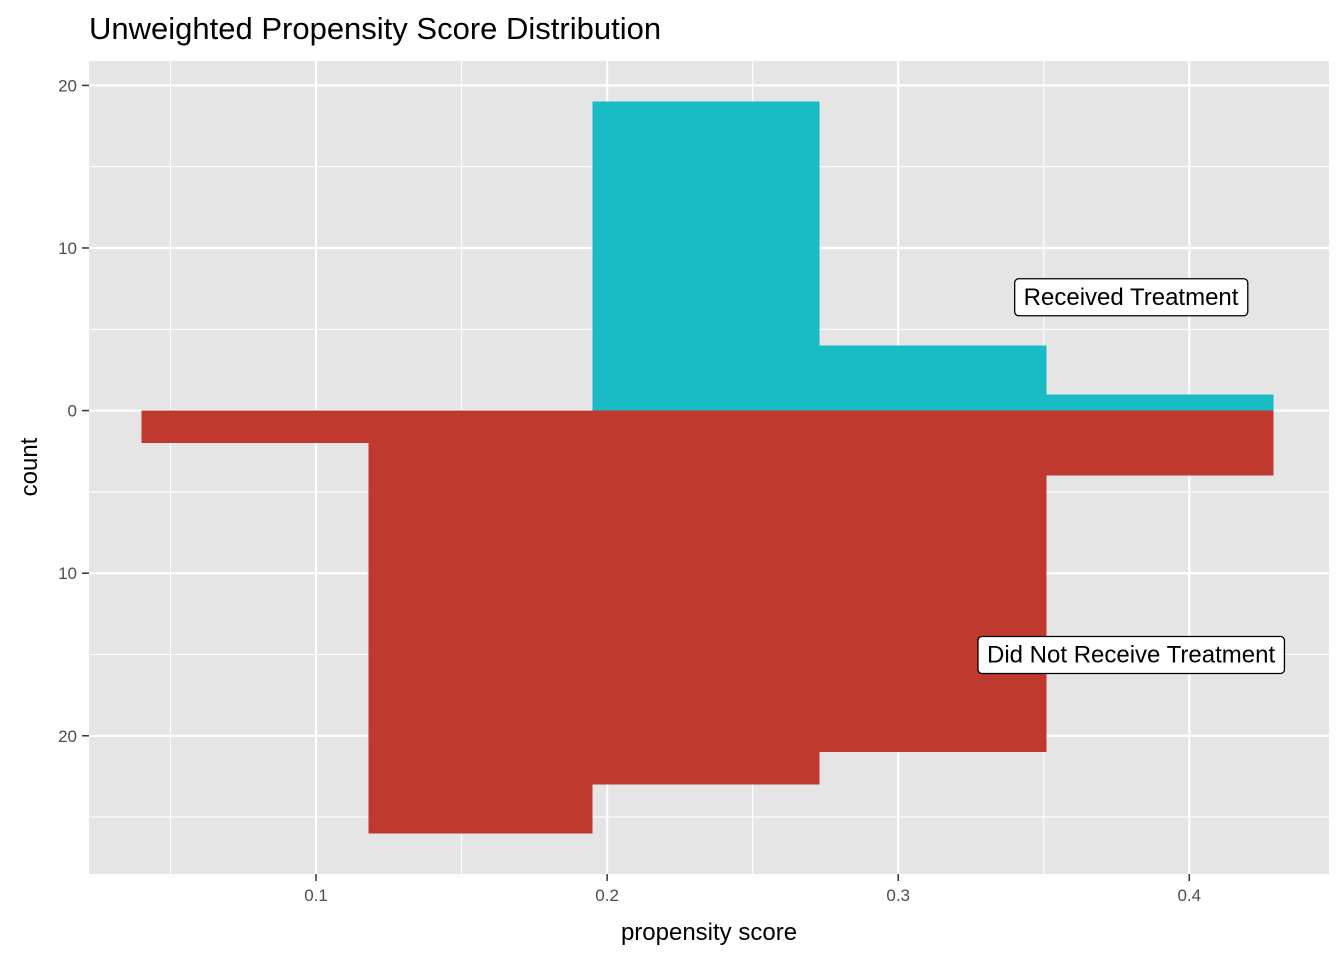 The width and height of the screenshot is (1344, 960). I want to click on annotation-text: Did Not Receive Treatment, so click(1131, 654).